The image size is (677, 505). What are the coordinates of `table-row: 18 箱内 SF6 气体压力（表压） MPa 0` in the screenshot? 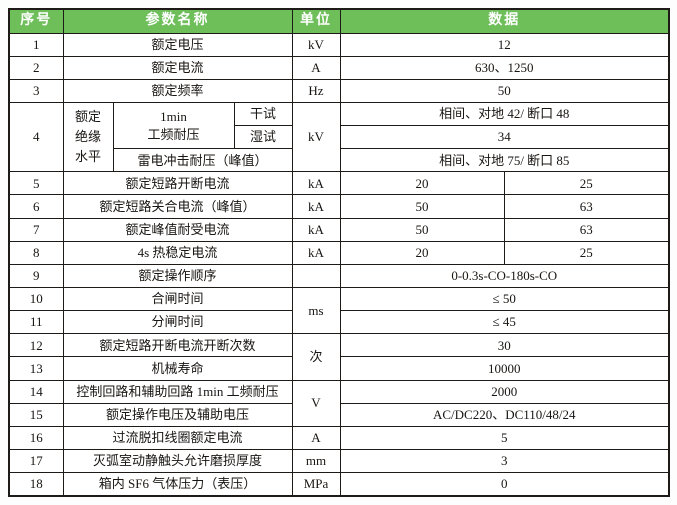 It's located at (339, 484).